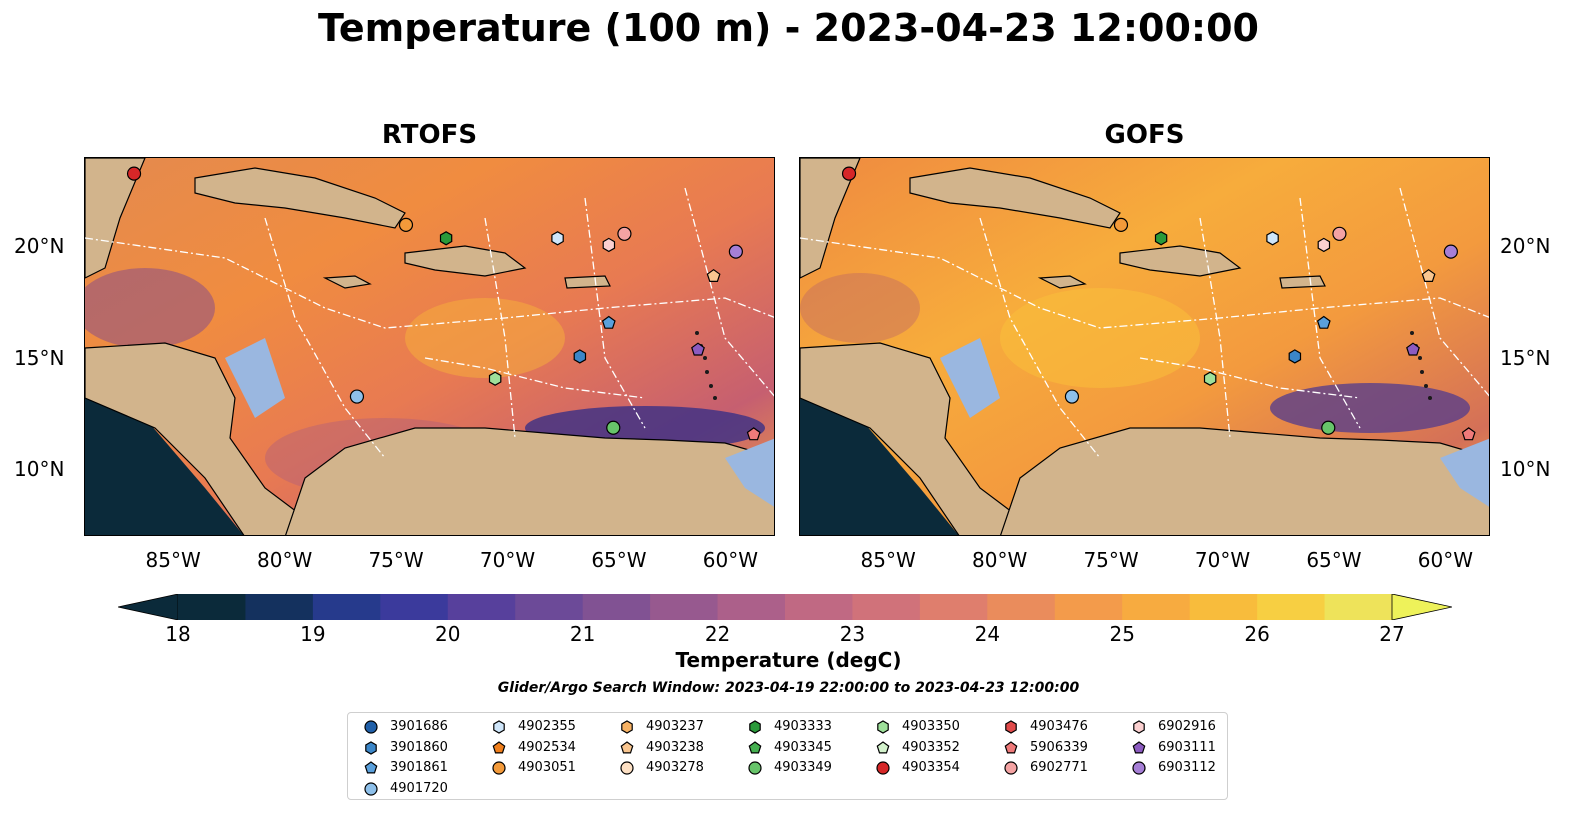 The height and width of the screenshot is (827, 1577). What do you see at coordinates (419, 747) in the screenshot?
I see `legend-label: 3901860` at bounding box center [419, 747].